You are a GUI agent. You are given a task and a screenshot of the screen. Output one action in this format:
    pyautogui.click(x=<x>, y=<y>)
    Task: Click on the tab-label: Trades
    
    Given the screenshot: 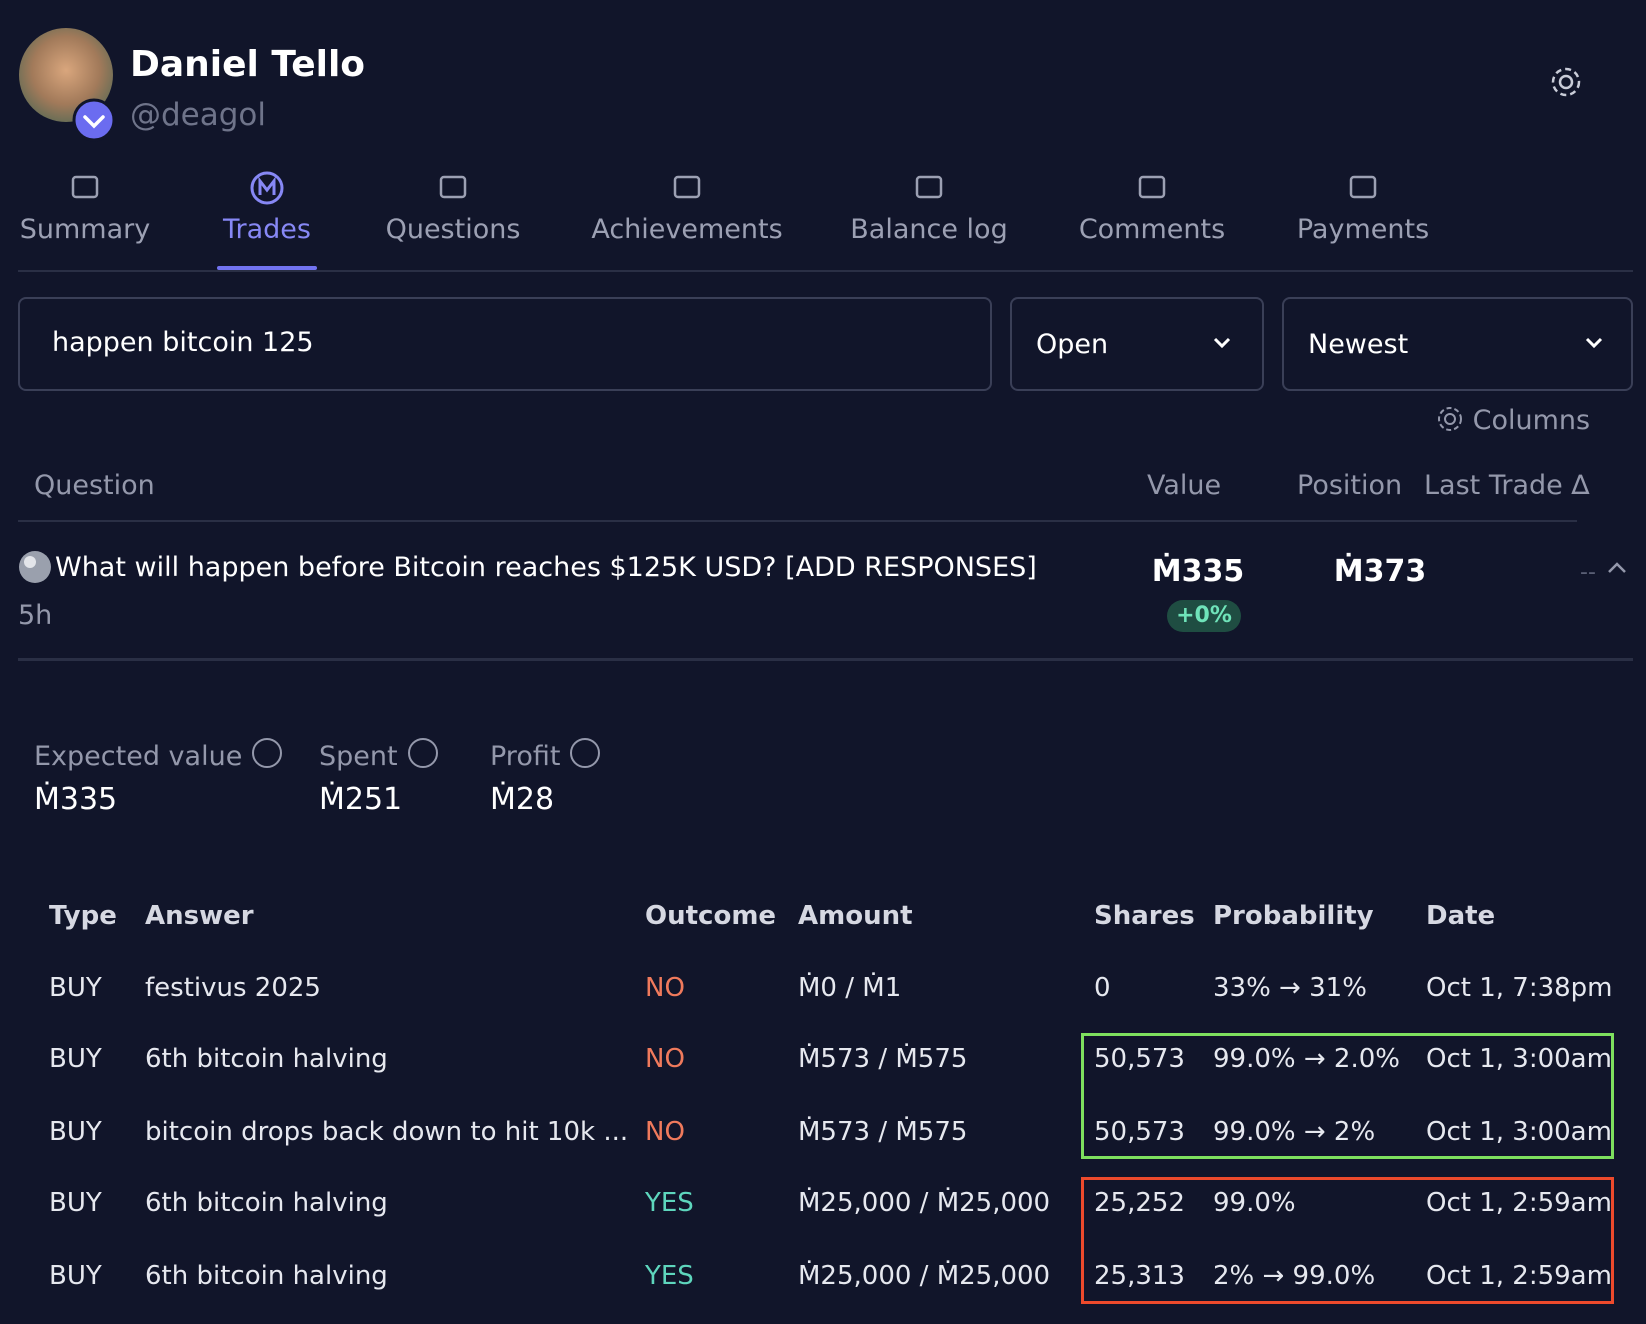 What is the action you would take?
    pyautogui.click(x=267, y=229)
    